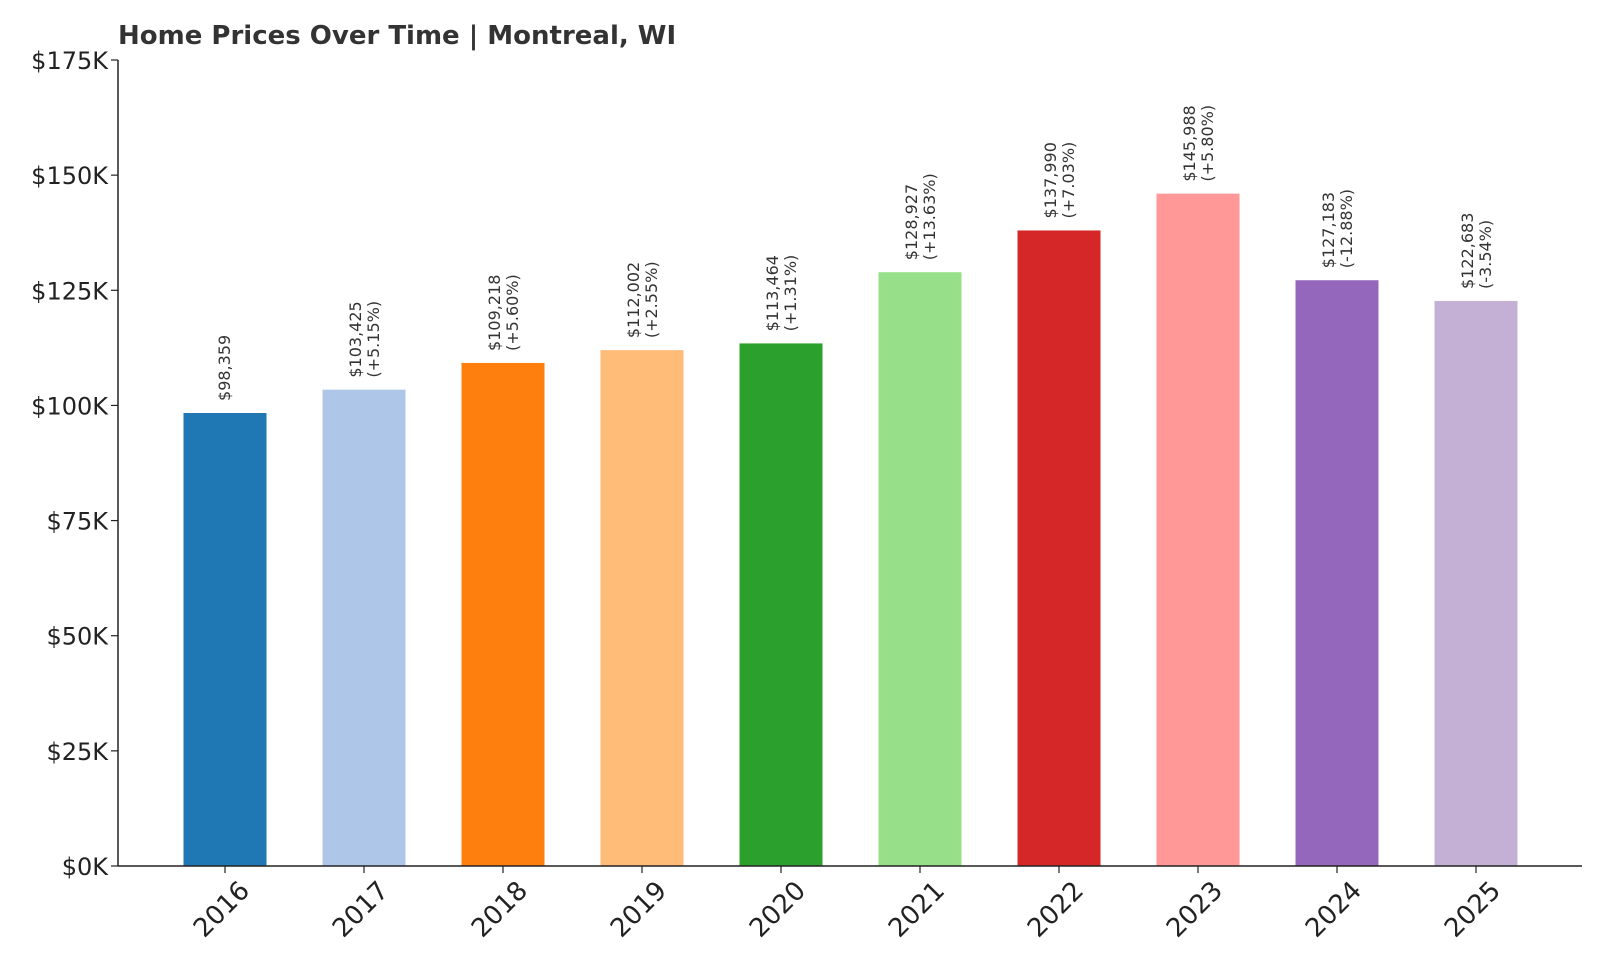 The height and width of the screenshot is (960, 1600). Describe the element at coordinates (355, 339) in the screenshot. I see `value-label: $103,425` at that location.